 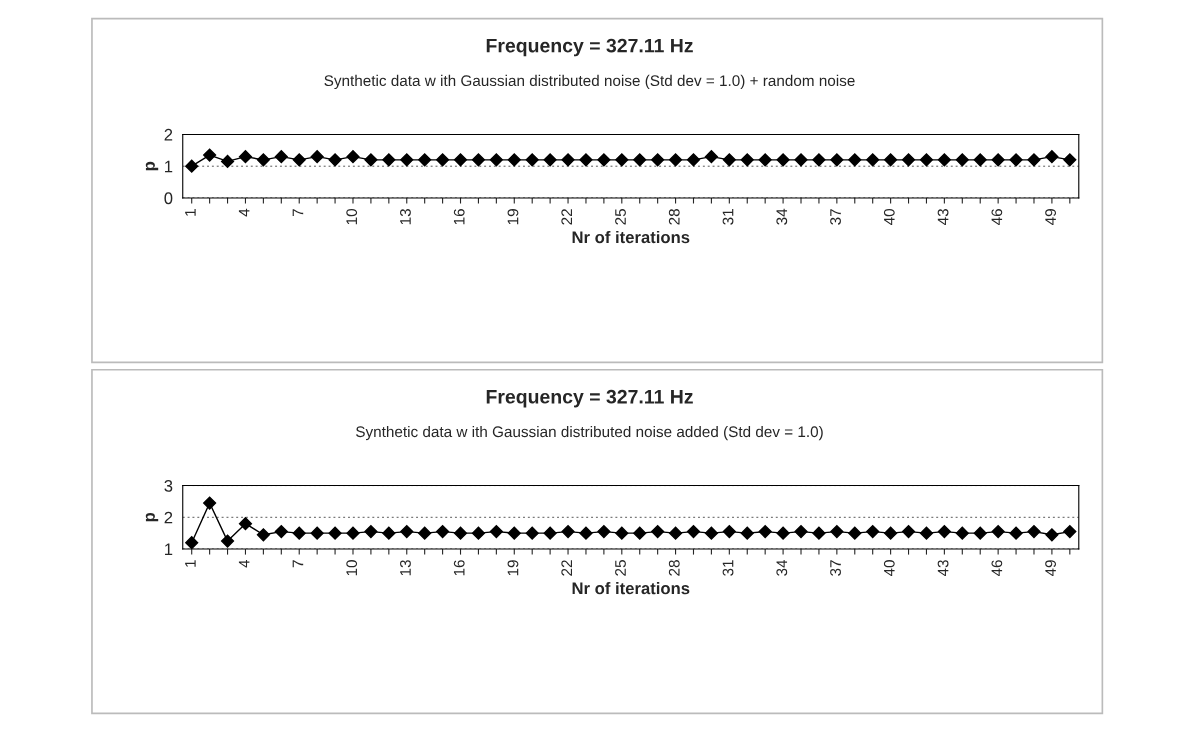 I want to click on x-tick-label: 40, so click(x=889, y=217).